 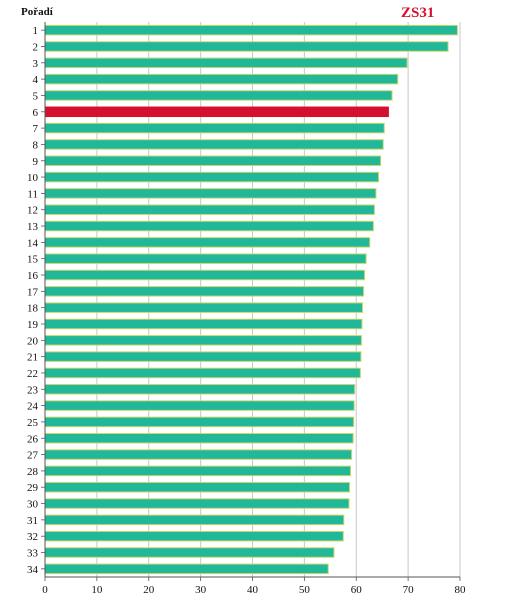 What do you see at coordinates (33, 325) in the screenshot?
I see `y-tick-label-19: 19` at bounding box center [33, 325].